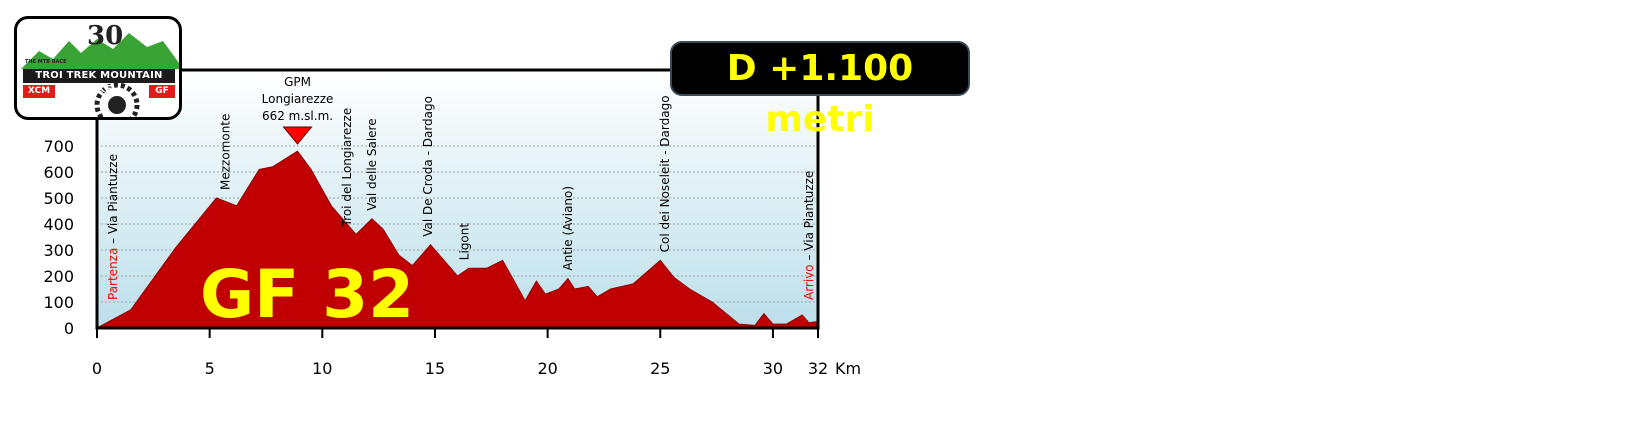 The width and height of the screenshot is (1640, 436). Describe the element at coordinates (113, 274) in the screenshot. I see `waypoint-prefix: Partenza` at that location.